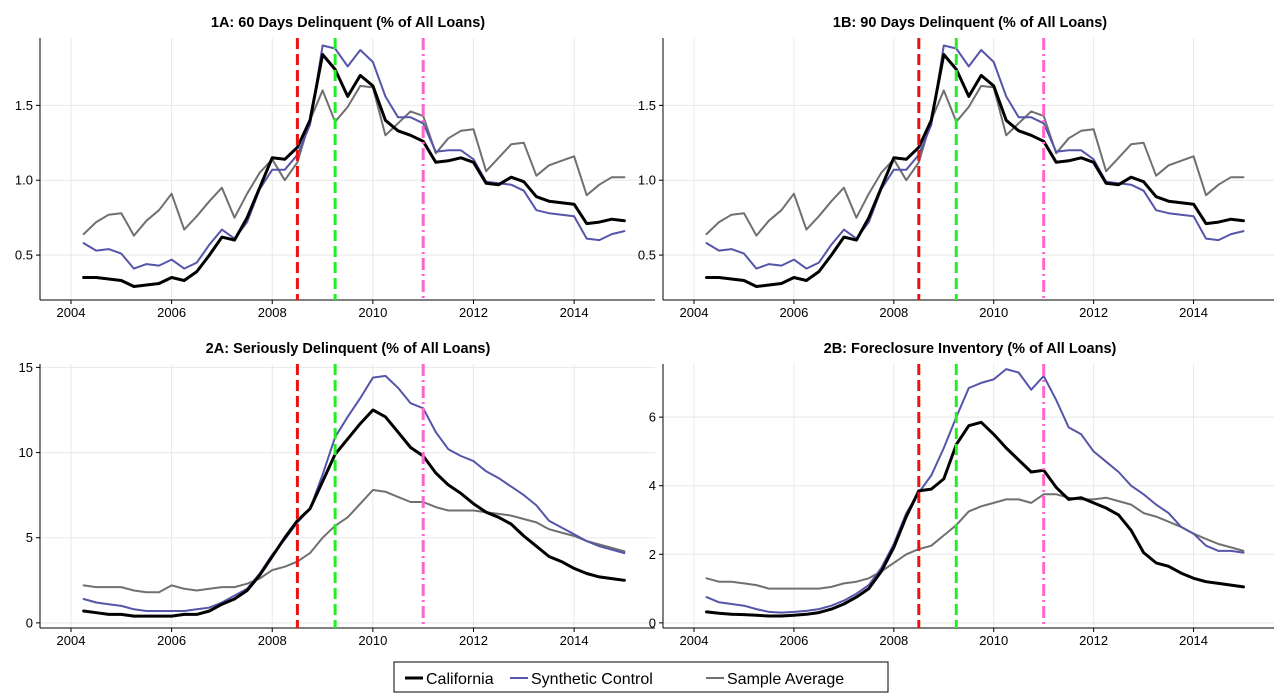 Image resolution: width=1274 pixels, height=693 pixels. What do you see at coordinates (272, 312) in the screenshot?
I see `panel-1a-x-tick-label: 2008` at bounding box center [272, 312].